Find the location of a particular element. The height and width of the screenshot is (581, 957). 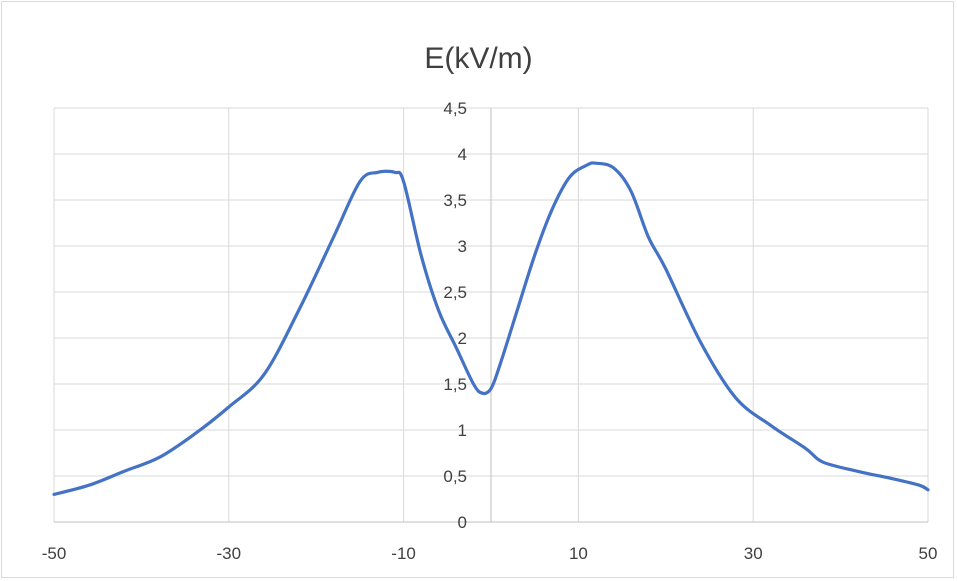

y-tick-label: 2 is located at coordinates (462, 338).